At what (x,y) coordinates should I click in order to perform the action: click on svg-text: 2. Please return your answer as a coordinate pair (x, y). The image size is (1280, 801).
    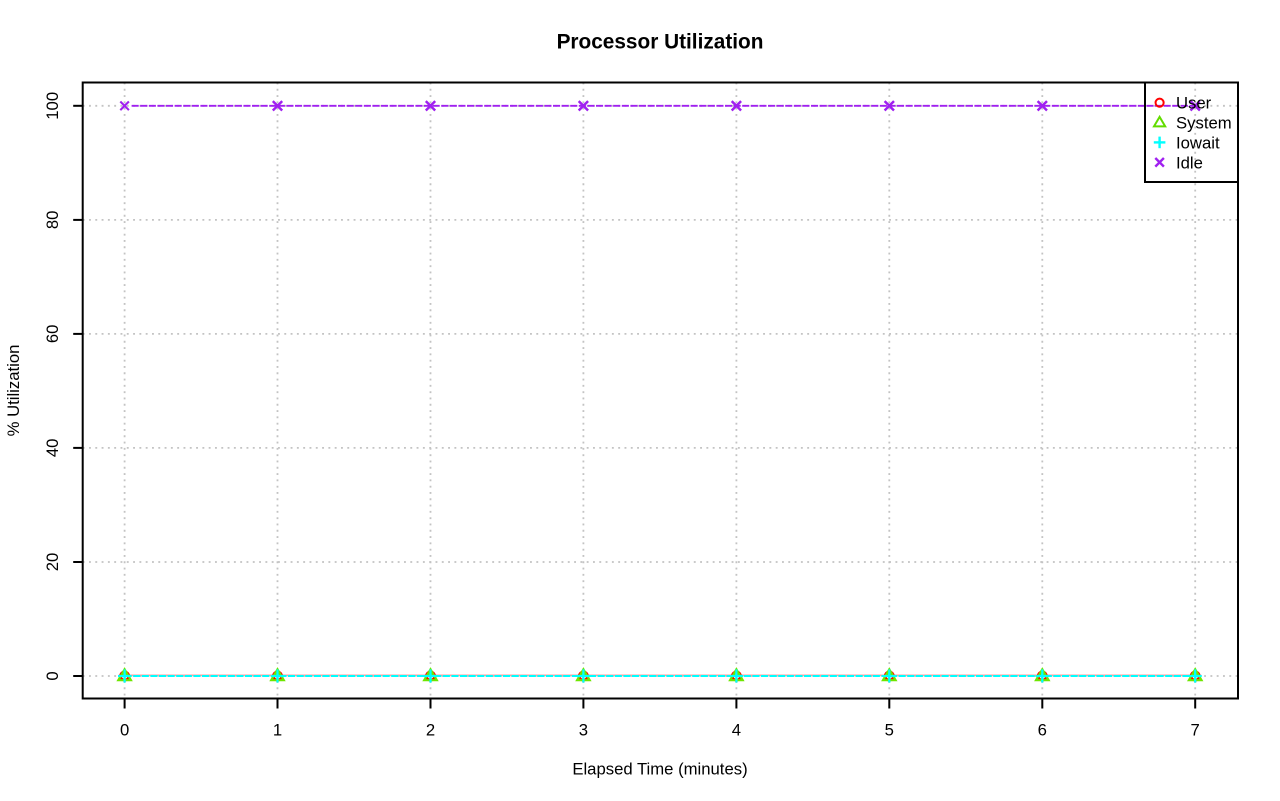
    Looking at the image, I should click on (430, 729).